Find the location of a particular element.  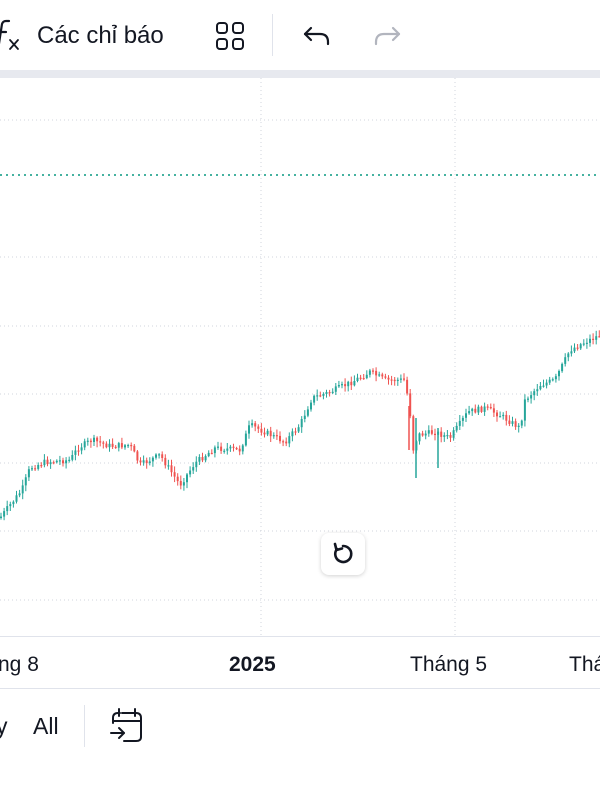

range-all-button: All is located at coordinates (46, 726).